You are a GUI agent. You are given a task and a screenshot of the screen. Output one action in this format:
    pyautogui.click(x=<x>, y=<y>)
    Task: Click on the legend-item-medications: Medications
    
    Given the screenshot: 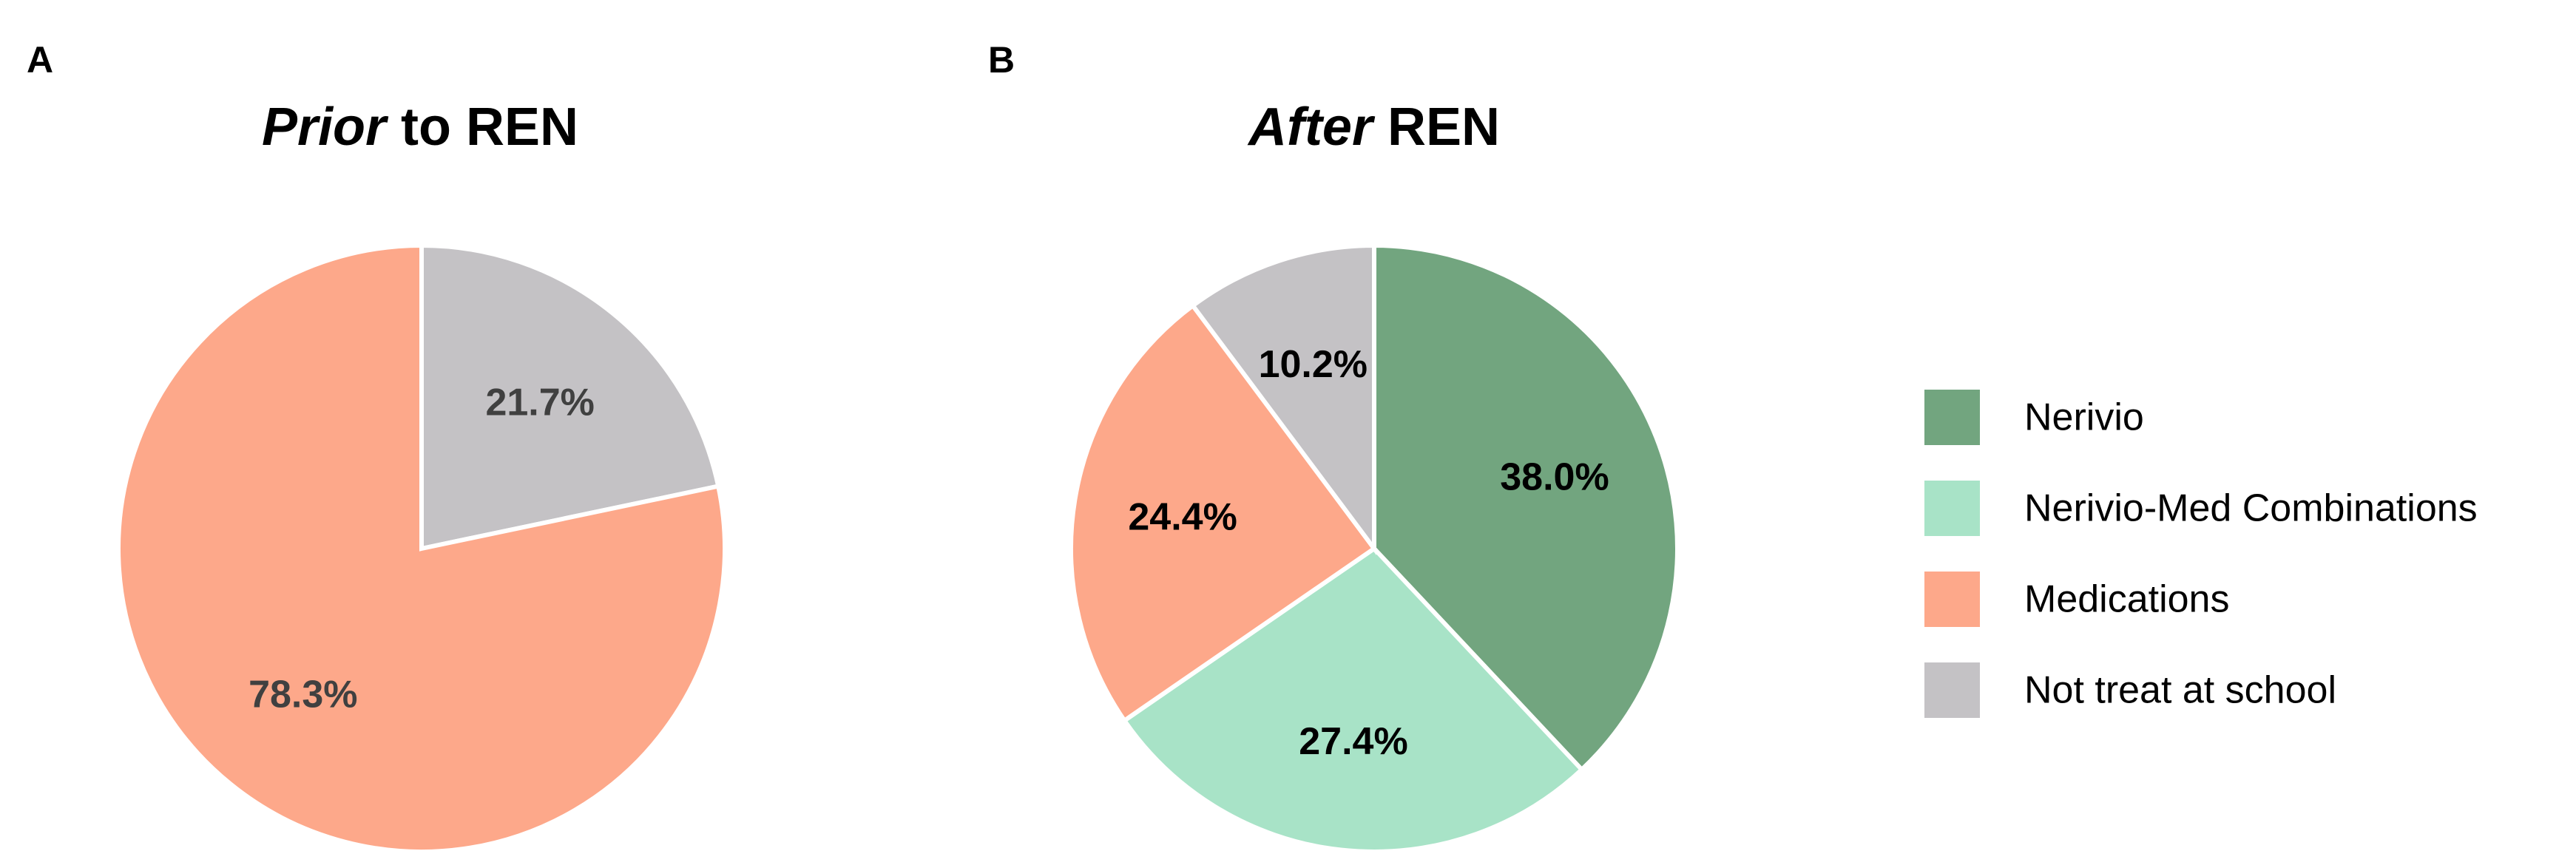 What is the action you would take?
    pyautogui.click(x=2076, y=599)
    